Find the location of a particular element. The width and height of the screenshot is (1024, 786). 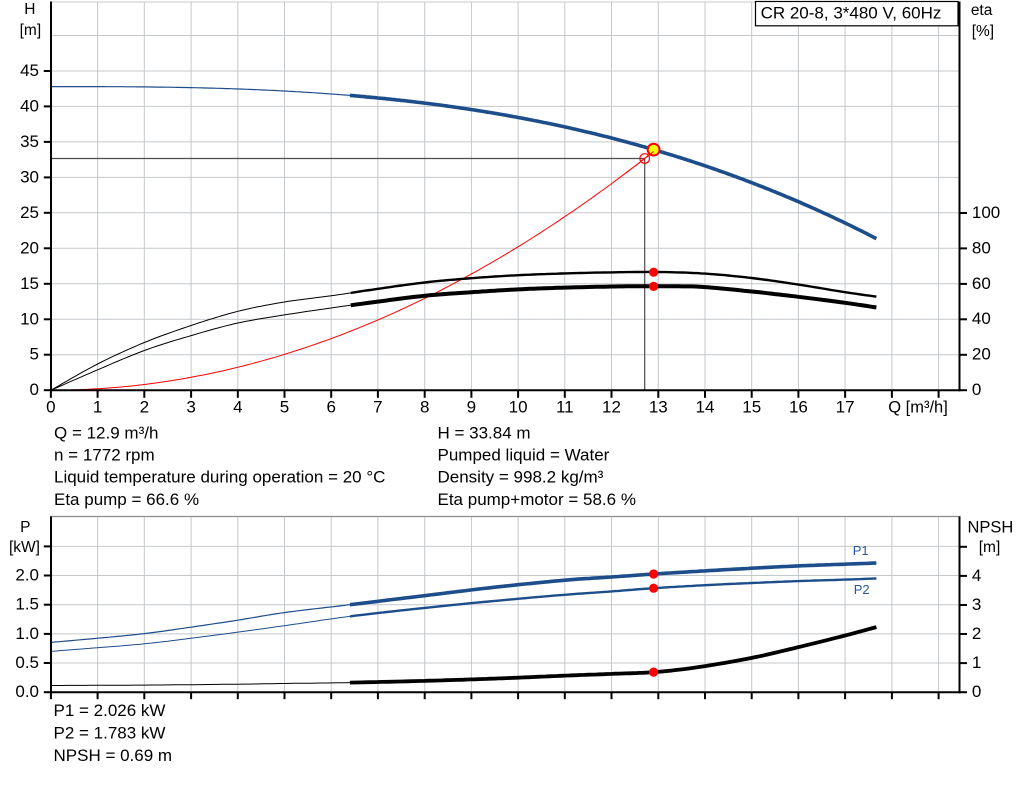

svg-text: 0.5 is located at coordinates (27, 662).